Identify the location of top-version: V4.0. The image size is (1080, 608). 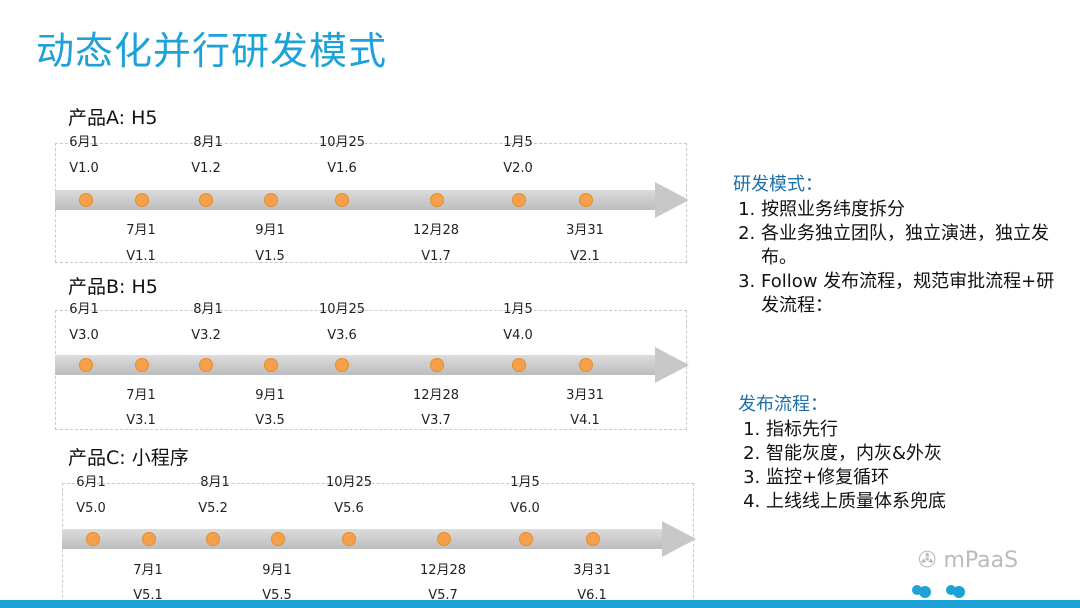
(518, 335).